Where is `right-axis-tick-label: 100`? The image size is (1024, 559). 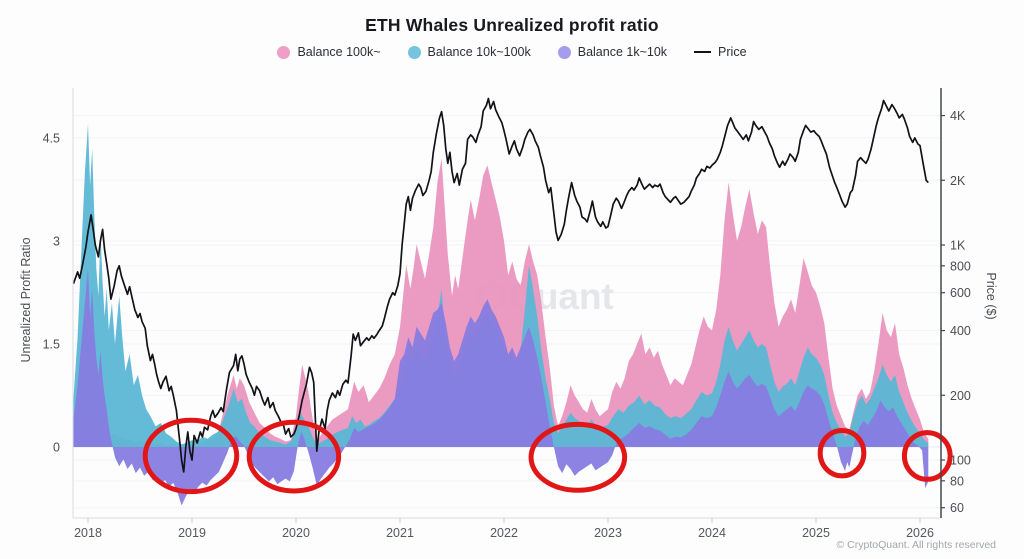
right-axis-tick-label: 100 is located at coordinates (960, 461).